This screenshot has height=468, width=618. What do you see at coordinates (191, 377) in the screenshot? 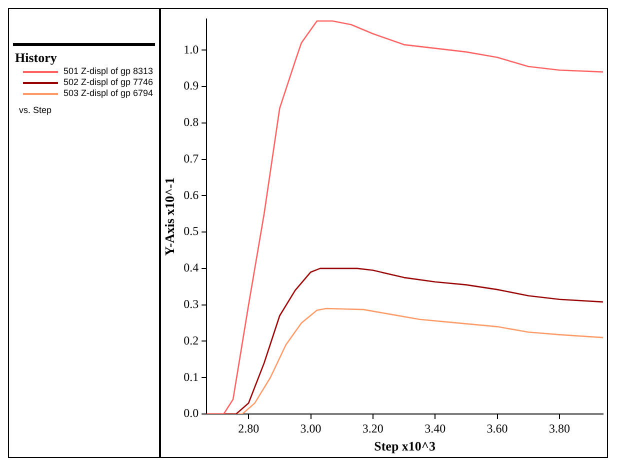
I see `y-tick-label: 0.1` at bounding box center [191, 377].